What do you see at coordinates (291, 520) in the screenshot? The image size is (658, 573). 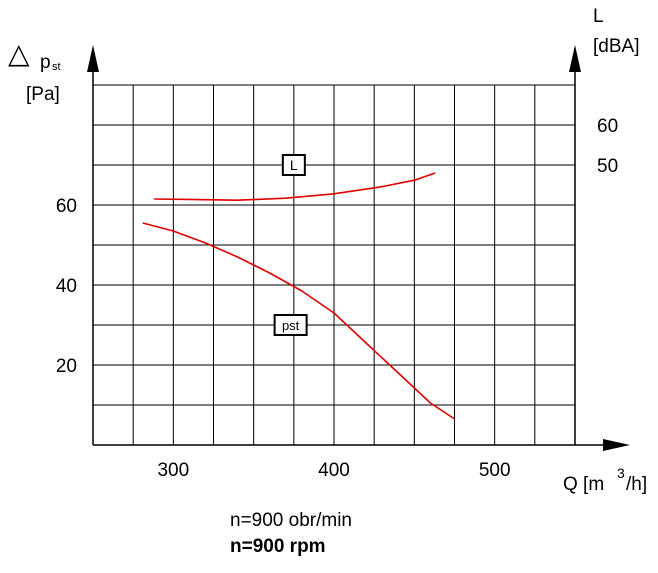 I see `speed-note-local: n=900 obr/min` at bounding box center [291, 520].